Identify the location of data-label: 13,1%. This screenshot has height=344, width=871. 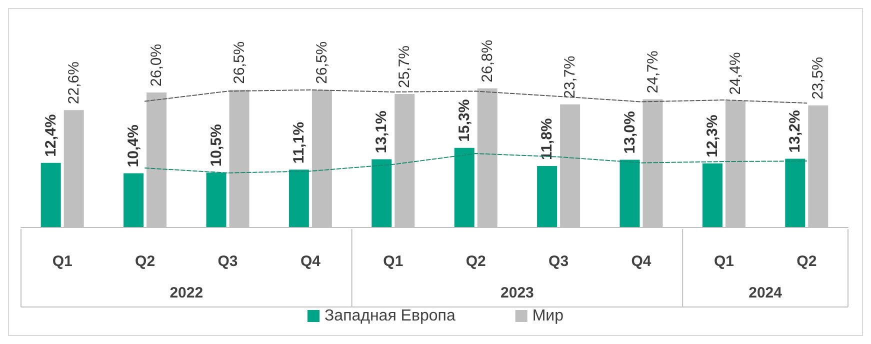
(381, 132).